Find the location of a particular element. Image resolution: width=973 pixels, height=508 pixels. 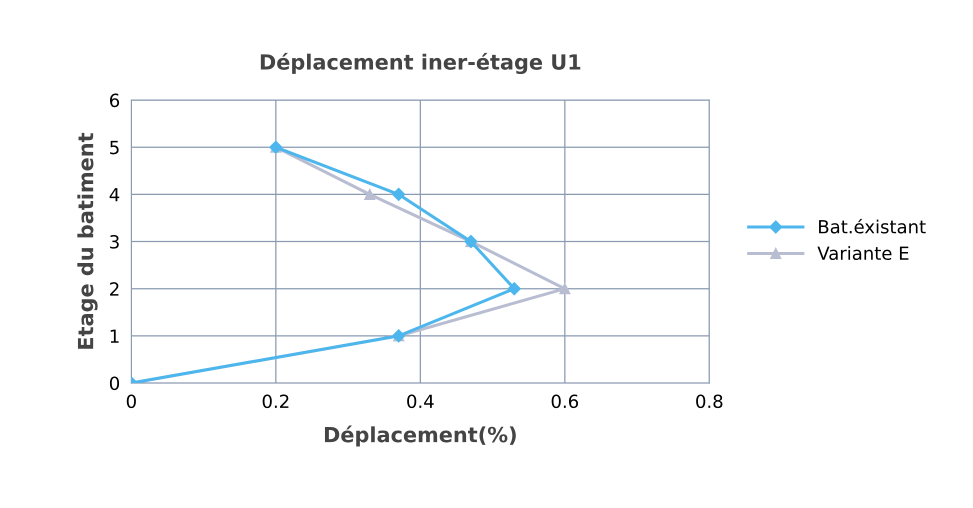

x-axis-title: Déplacement(%) is located at coordinates (420, 436).